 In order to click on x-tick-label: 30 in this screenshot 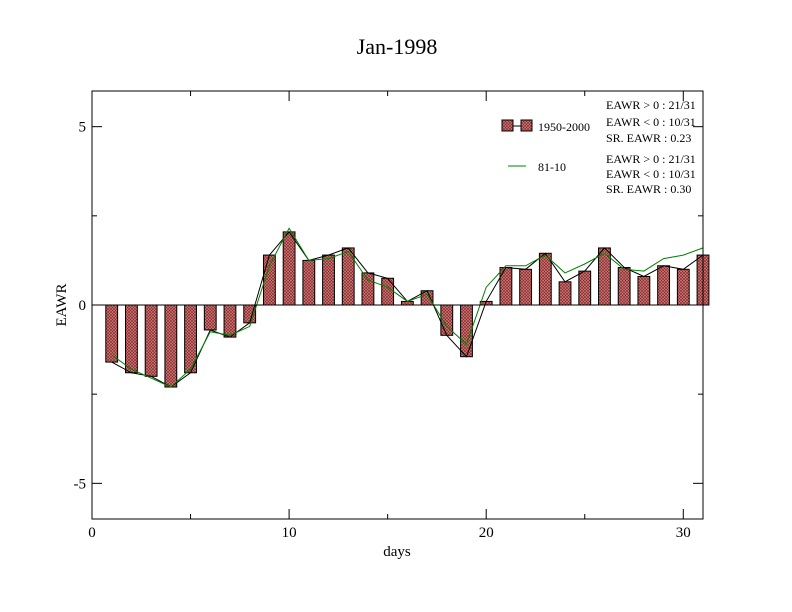, I will do `click(683, 533)`.